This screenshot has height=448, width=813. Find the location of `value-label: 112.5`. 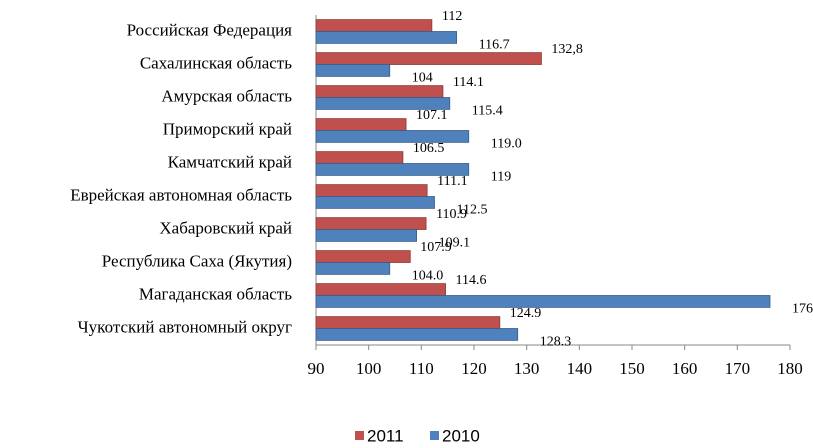

value-label: 112.5 is located at coordinates (472, 210).